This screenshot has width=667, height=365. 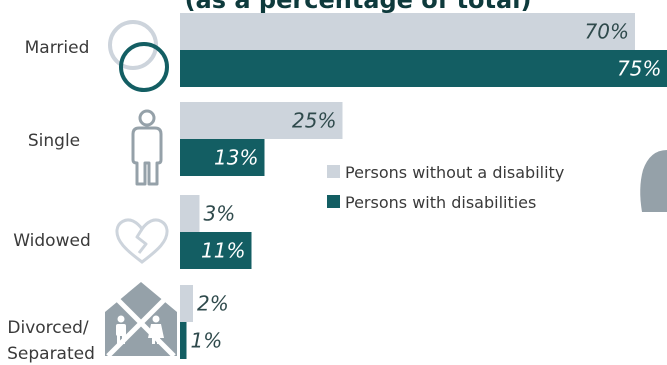 What do you see at coordinates (207, 341) in the screenshot?
I see `value-label-divorced-with-disabilities: 1%` at bounding box center [207, 341].